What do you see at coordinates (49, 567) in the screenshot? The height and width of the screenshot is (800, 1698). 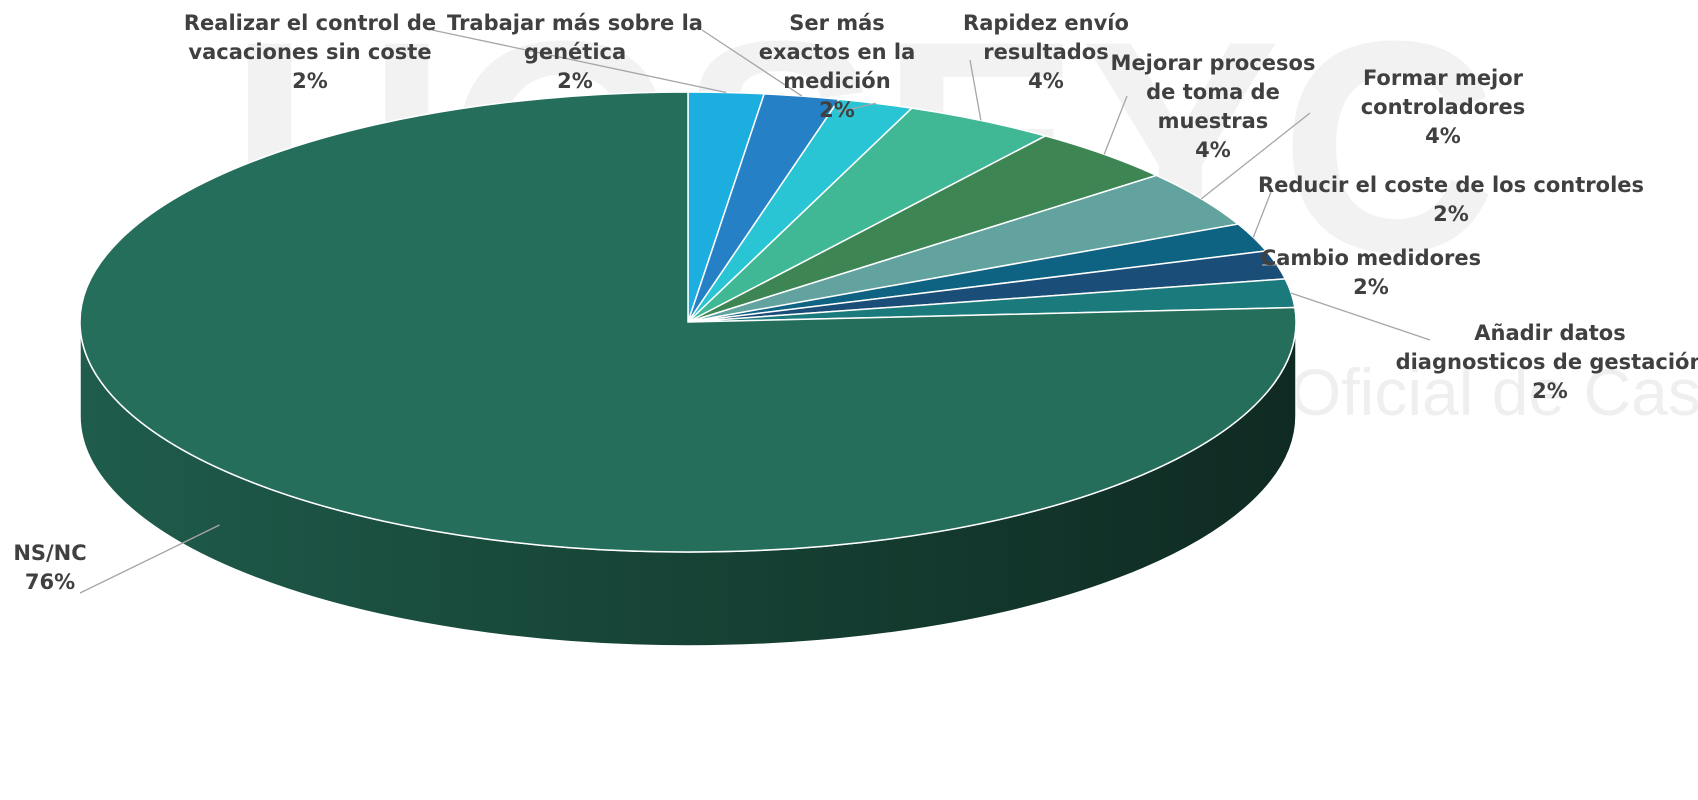 I see `slice-label: NS/NC 76%` at bounding box center [49, 567].